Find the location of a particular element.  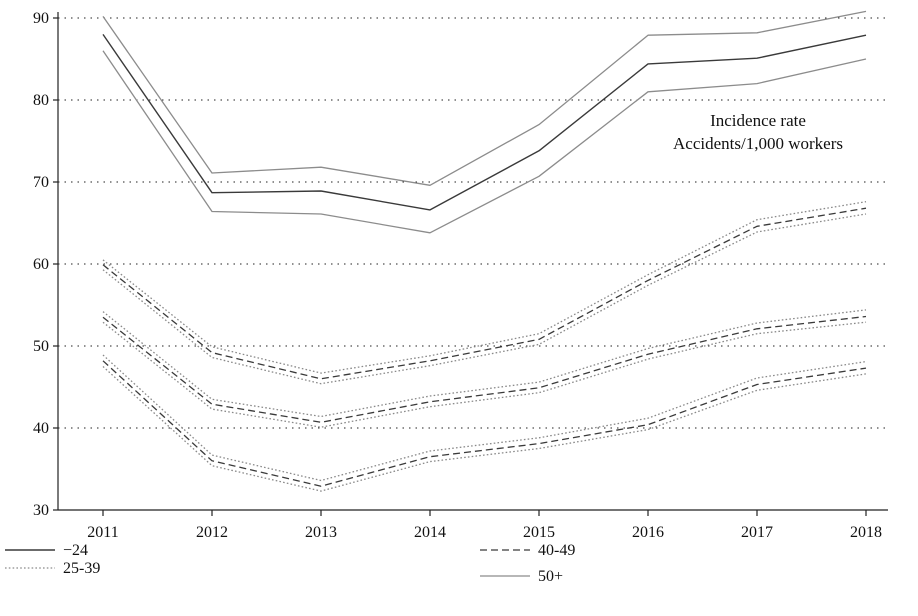

legend-label-4: 50+ is located at coordinates (550, 576).